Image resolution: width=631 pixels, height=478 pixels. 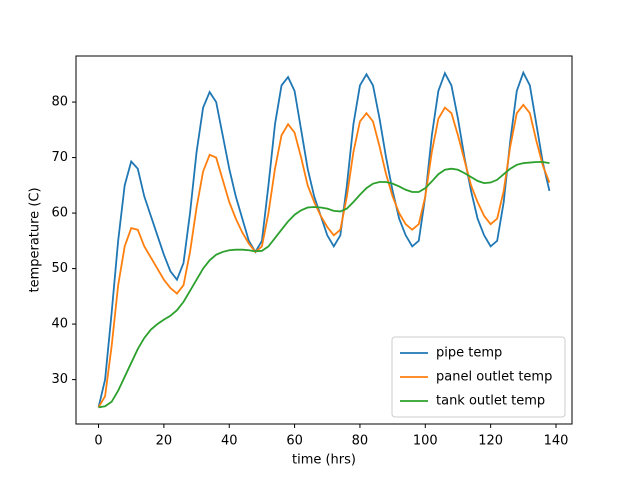 What do you see at coordinates (490, 441) in the screenshot?
I see `x-tick-label: 120` at bounding box center [490, 441].